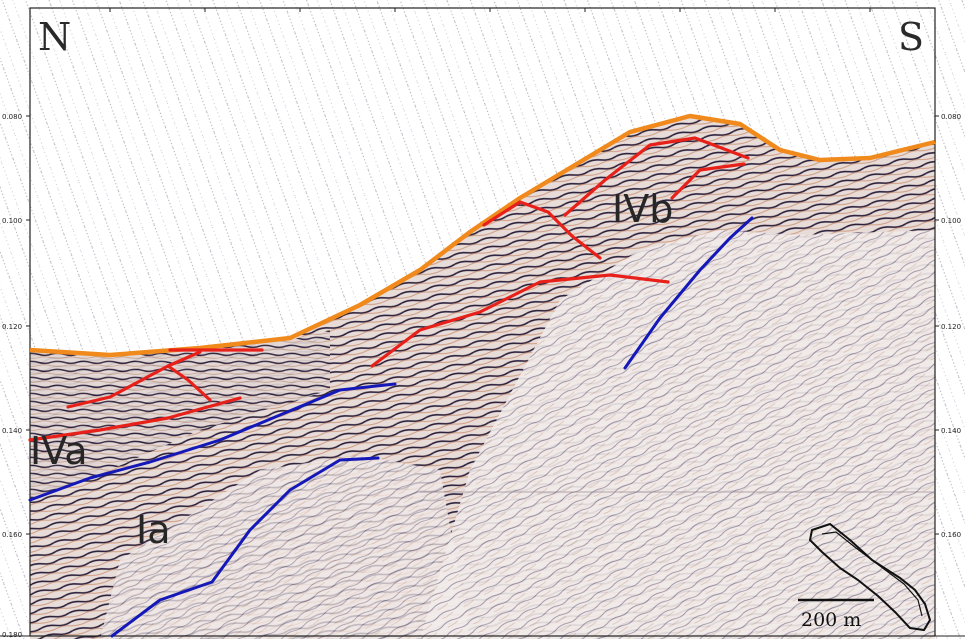  I want to click on location-inset-inner, so click(872, 574).